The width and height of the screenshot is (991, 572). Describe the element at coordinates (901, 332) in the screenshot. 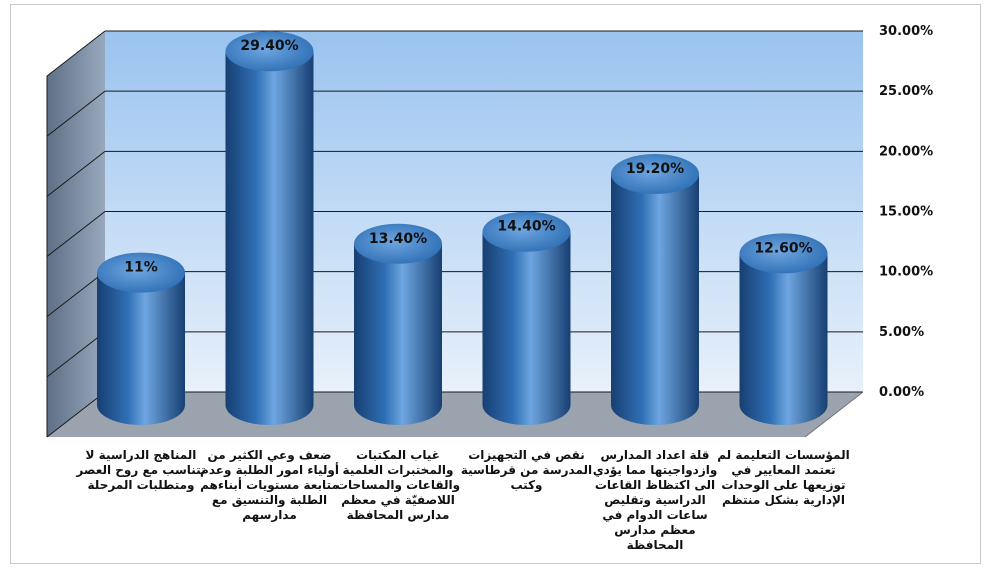

I see `y-tick-label: 5.00%` at that location.